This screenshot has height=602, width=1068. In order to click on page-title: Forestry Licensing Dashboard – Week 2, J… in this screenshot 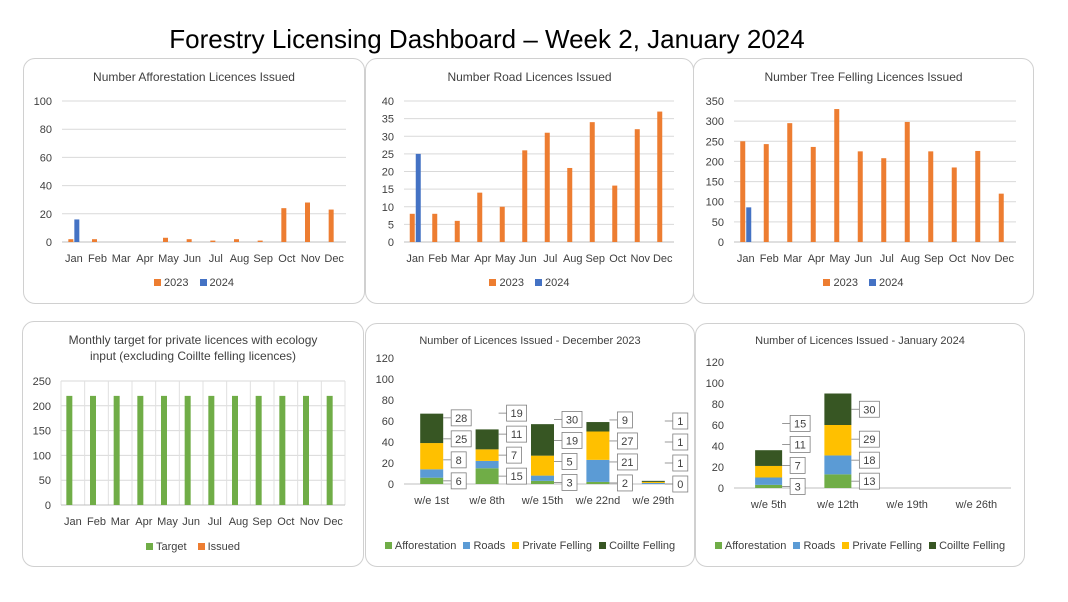, I will do `click(487, 39)`.